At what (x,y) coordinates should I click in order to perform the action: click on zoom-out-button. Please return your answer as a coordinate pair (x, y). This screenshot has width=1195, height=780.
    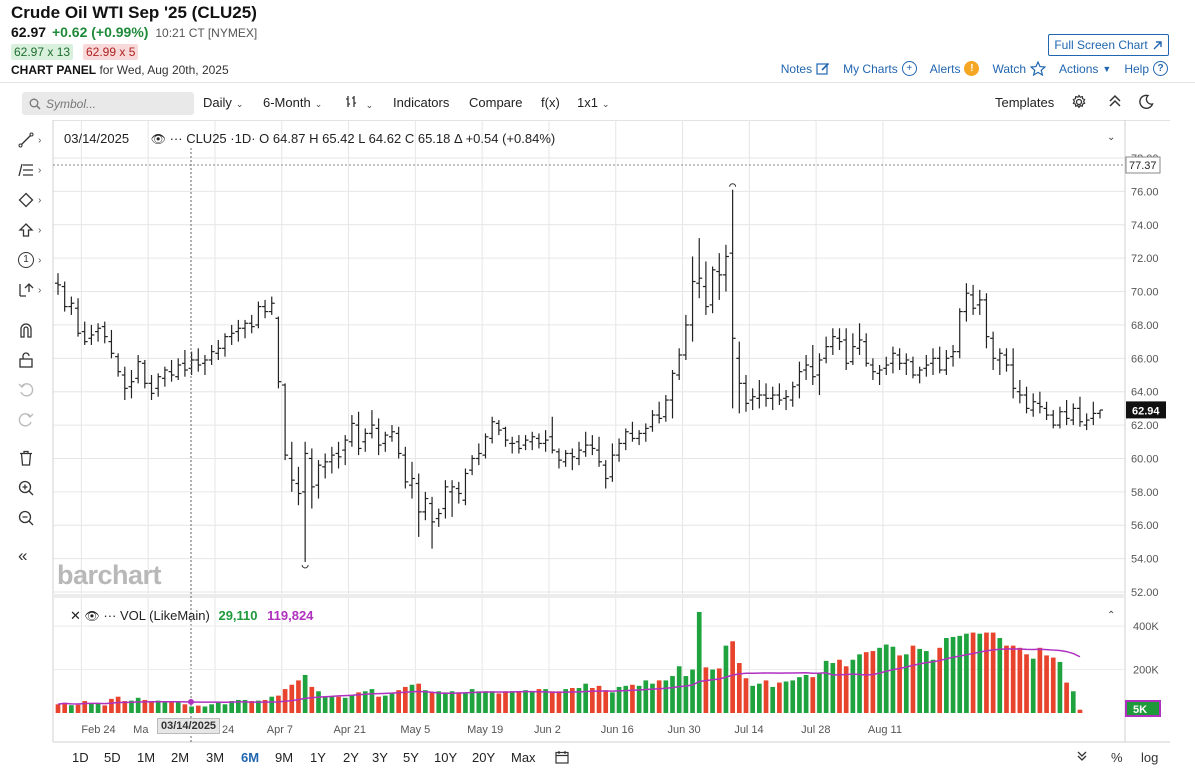
    Looking at the image, I should click on (35, 518).